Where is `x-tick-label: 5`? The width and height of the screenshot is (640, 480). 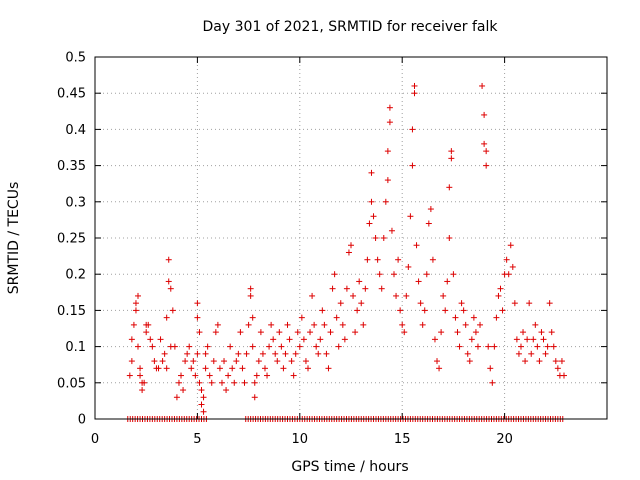 x-tick-label: 5 is located at coordinates (197, 439).